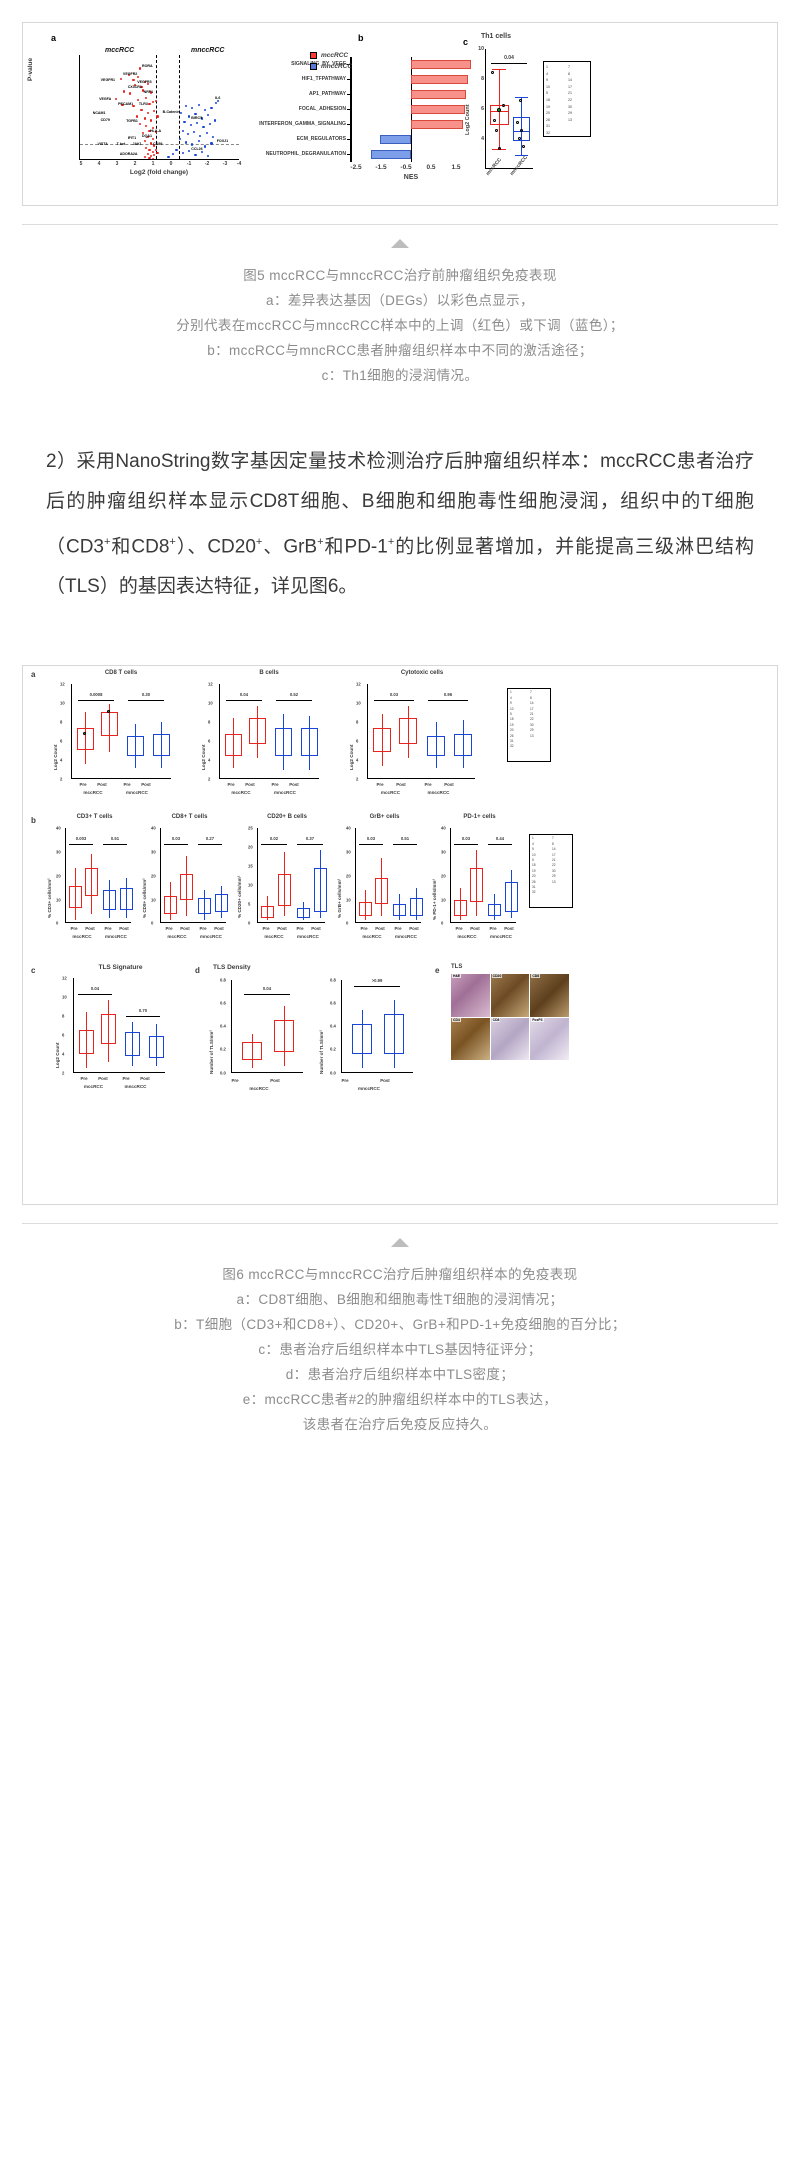  Describe the element at coordinates (144, 81) in the screenshot. I see `gene-label-vegfr3: VEGFR3` at that location.